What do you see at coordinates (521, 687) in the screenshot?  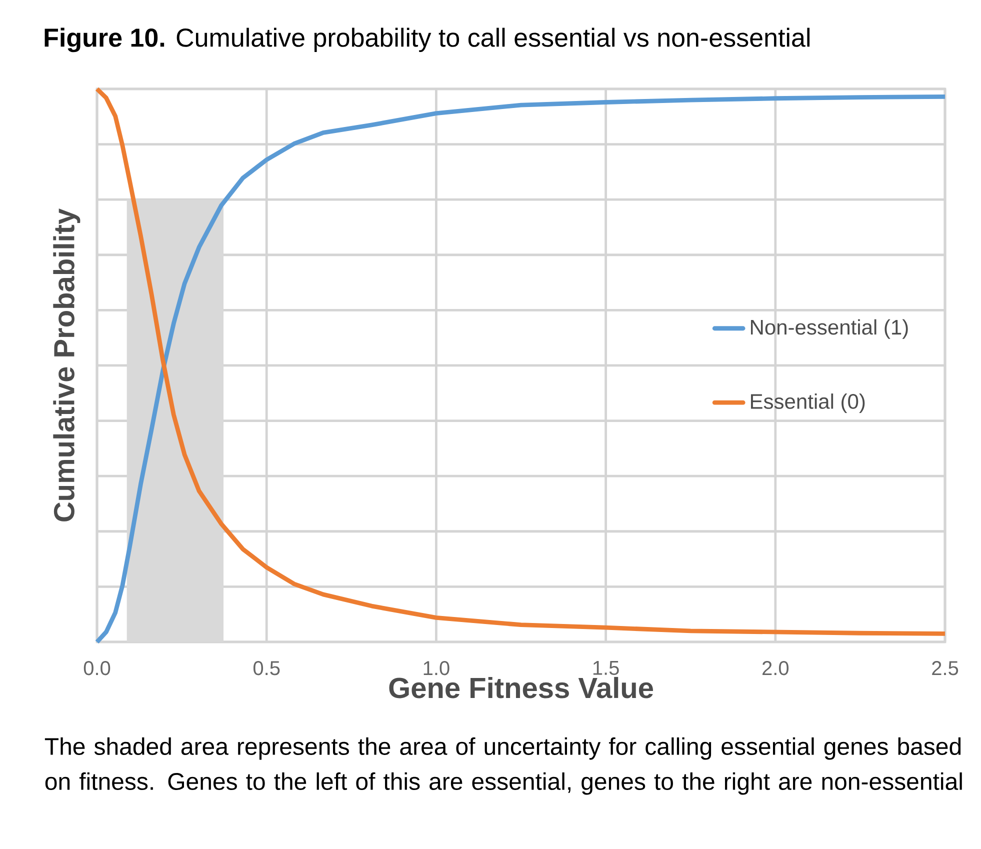 I see `x-axis-title: Gene Fitness Value` at bounding box center [521, 687].